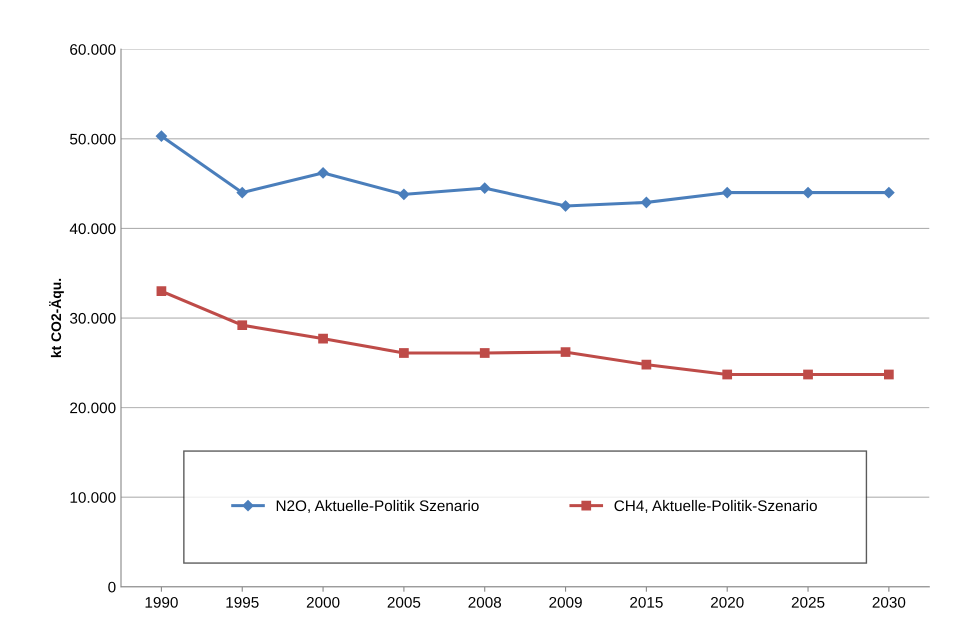 The width and height of the screenshot is (968, 631). I want to click on x-tick-label: 2020, so click(727, 602).